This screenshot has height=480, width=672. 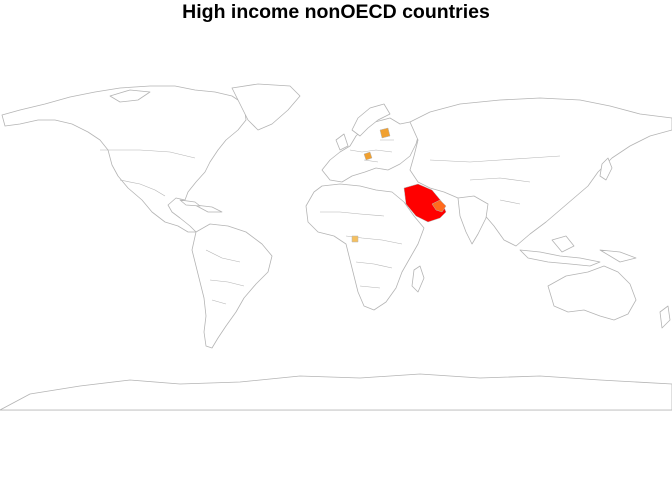 I want to click on baltic-states-region, so click(x=385, y=133).